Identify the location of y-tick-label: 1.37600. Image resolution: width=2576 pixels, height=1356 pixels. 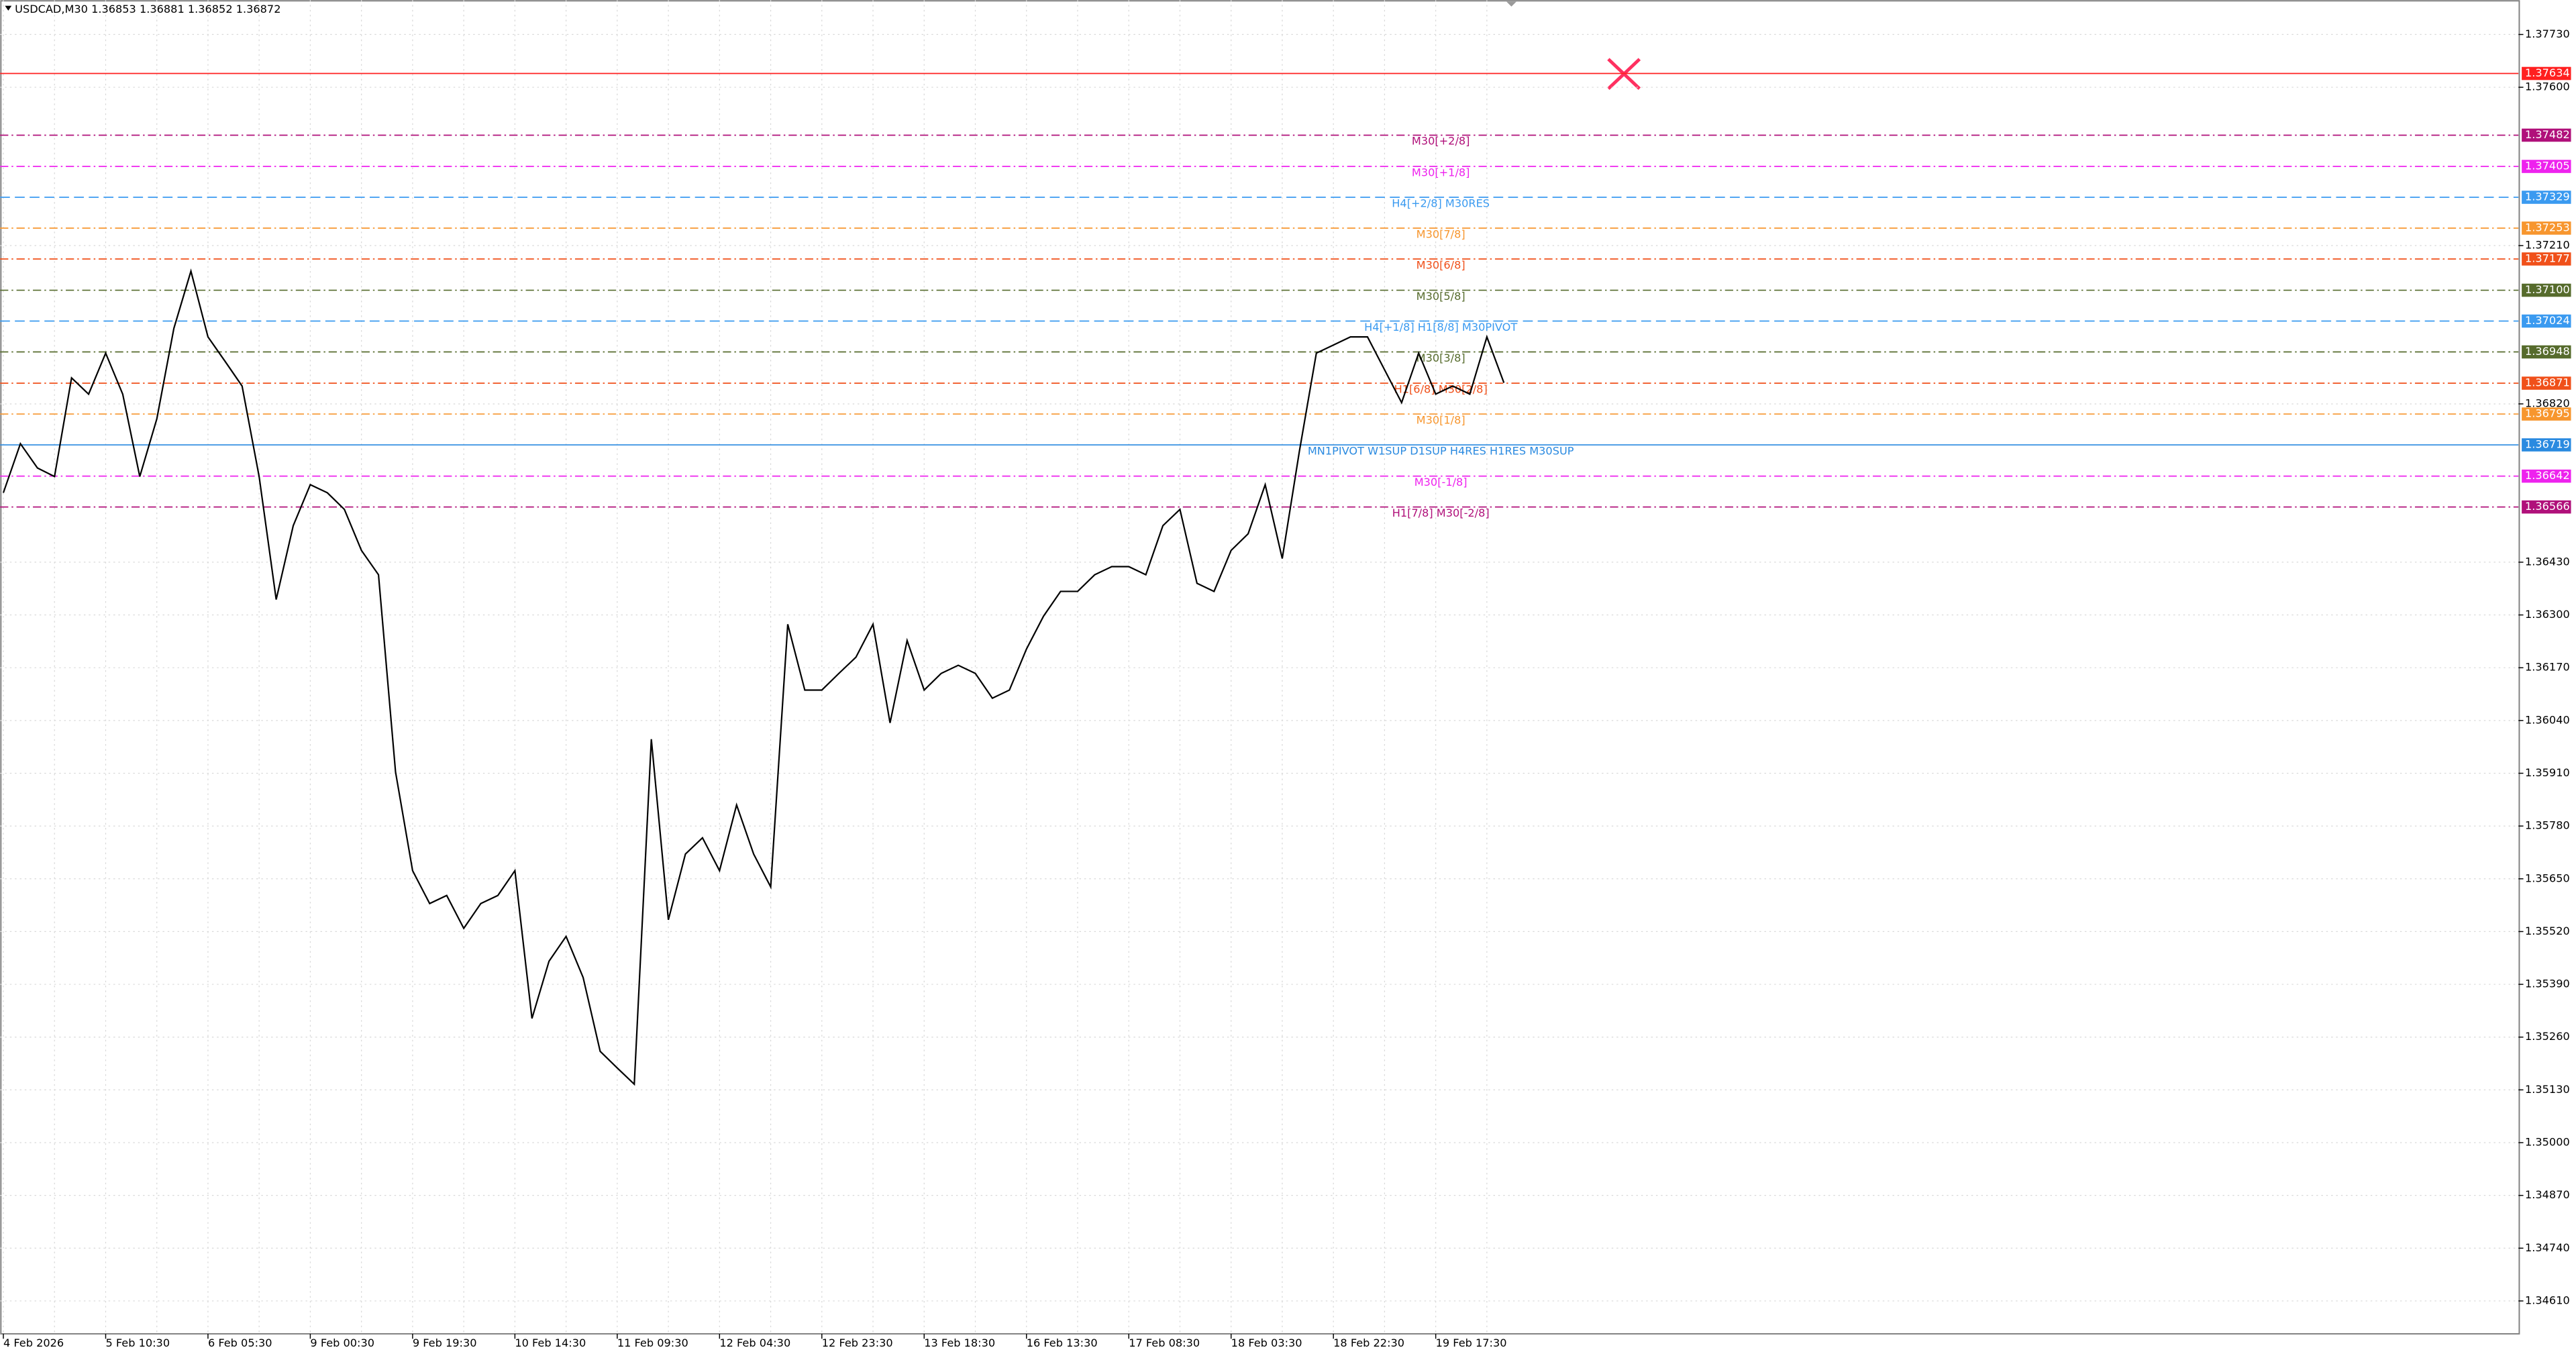
(2547, 87).